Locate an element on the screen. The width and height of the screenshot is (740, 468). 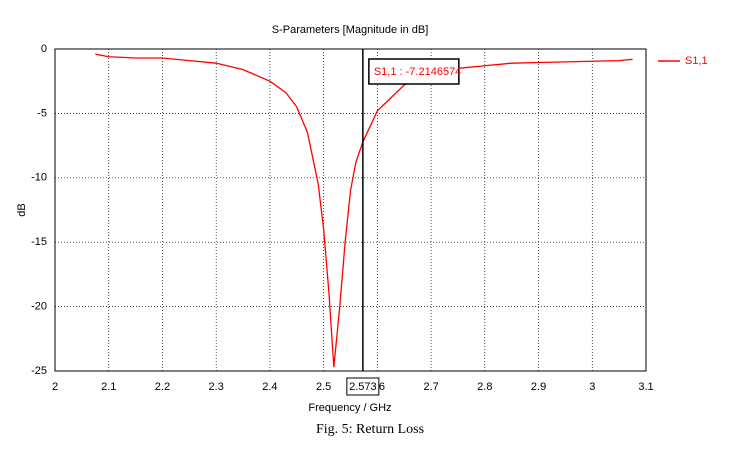
x-tick-label: 3.1 is located at coordinates (645, 387).